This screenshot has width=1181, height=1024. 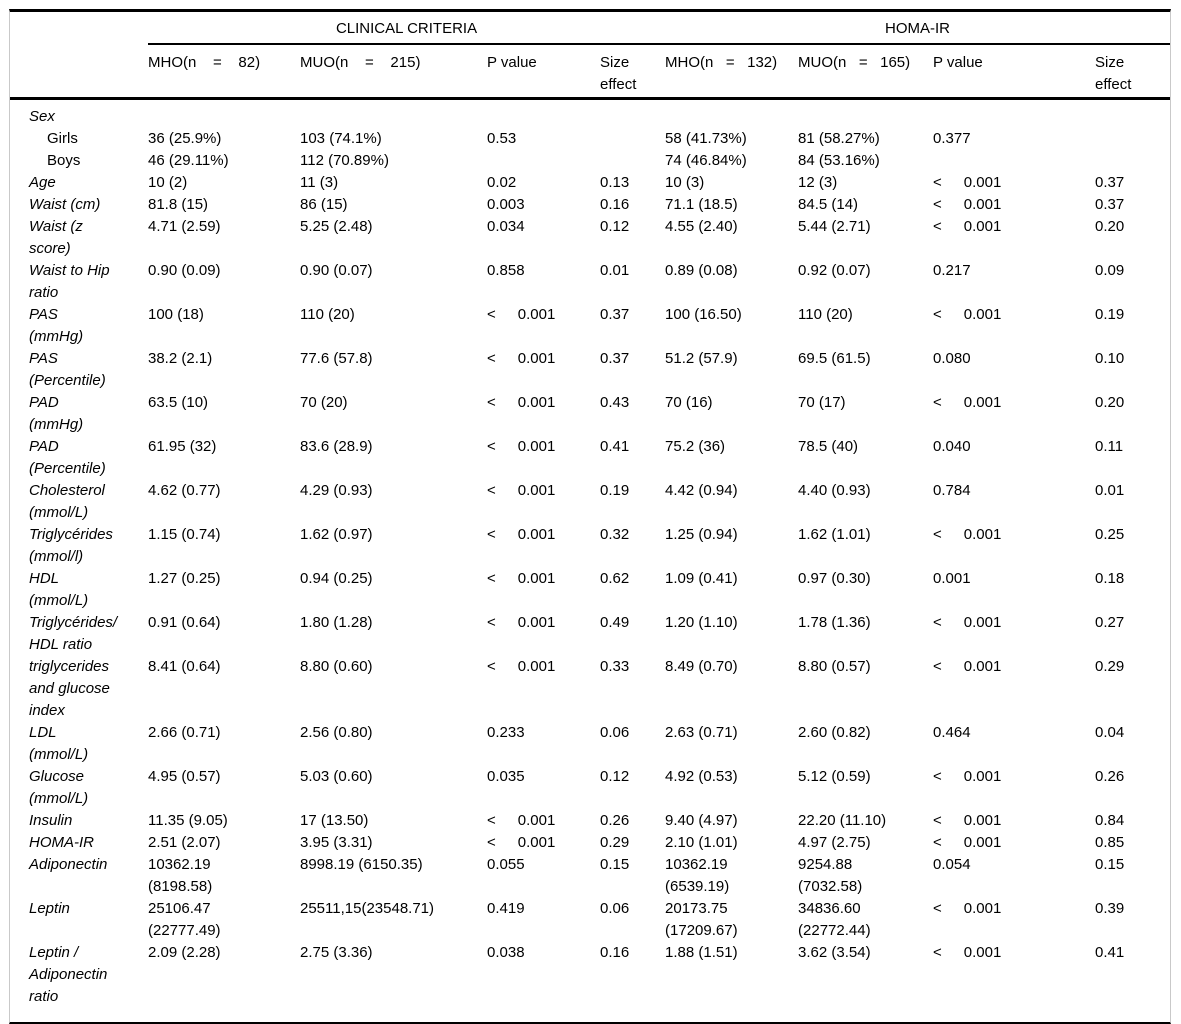 What do you see at coordinates (834, 666) in the screenshot?
I see `muo-homa-cell: 8.80 (0.57)` at bounding box center [834, 666].